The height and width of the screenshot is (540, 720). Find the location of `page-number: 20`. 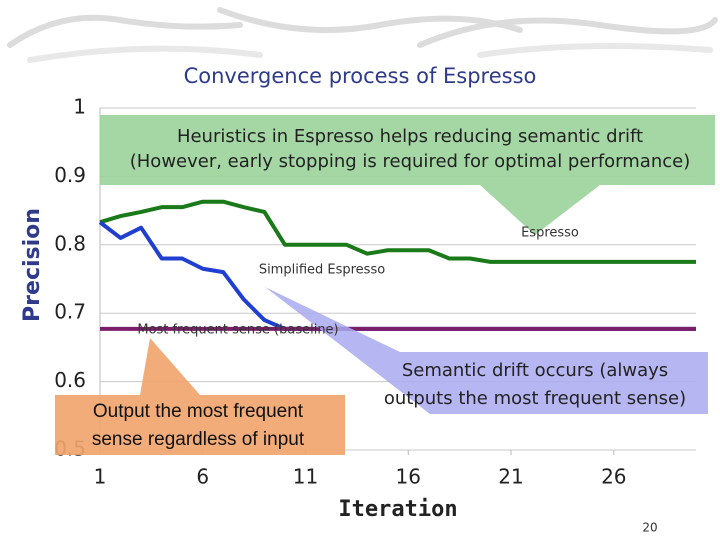

page-number: 20 is located at coordinates (649, 528).